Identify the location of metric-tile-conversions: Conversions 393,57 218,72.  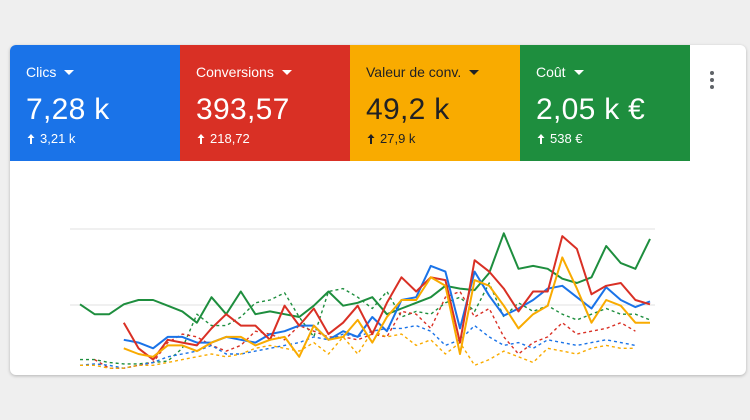
(265, 103).